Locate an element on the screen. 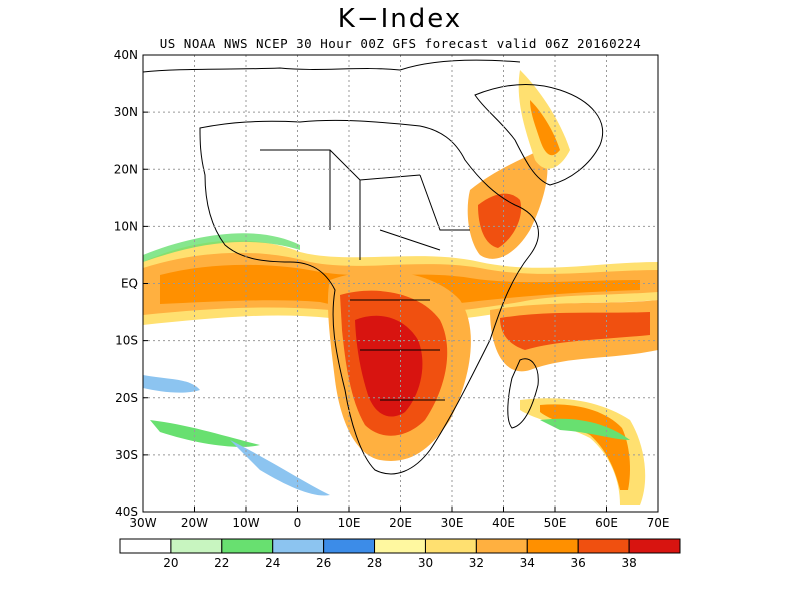  tick-label-lat: 40S is located at coordinates (126, 512).